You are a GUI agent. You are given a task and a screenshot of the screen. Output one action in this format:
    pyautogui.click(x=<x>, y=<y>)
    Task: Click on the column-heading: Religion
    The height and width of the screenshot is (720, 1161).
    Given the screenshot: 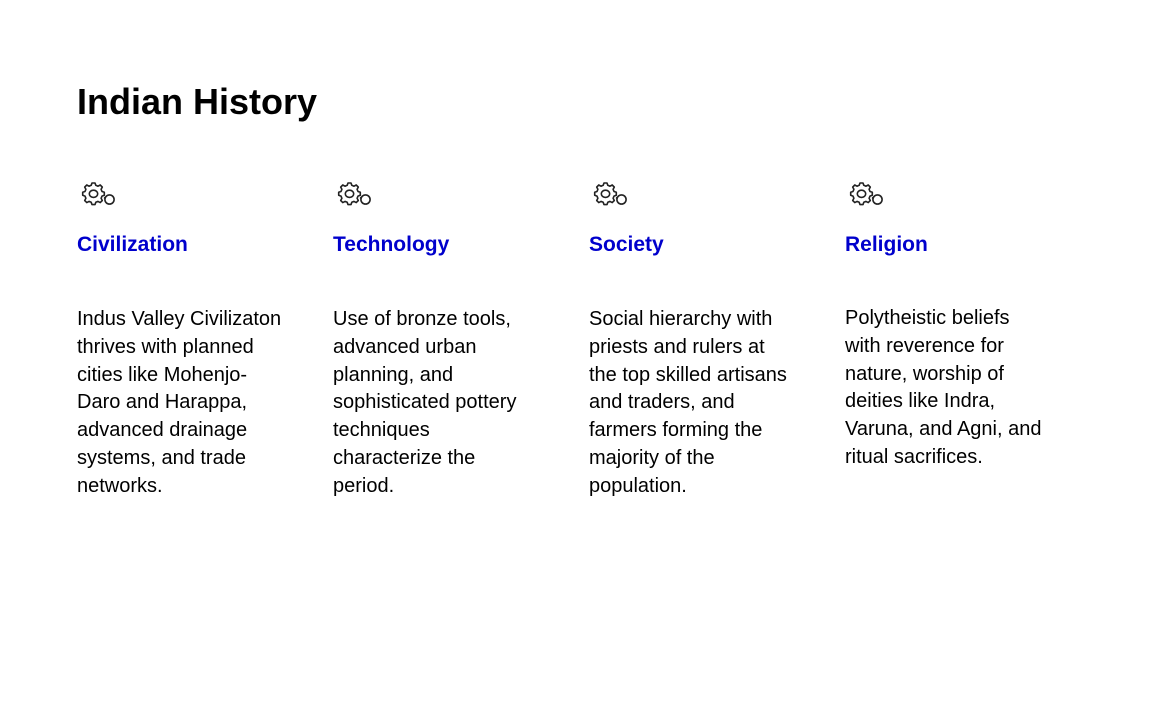 What is the action you would take?
    pyautogui.click(x=886, y=244)
    